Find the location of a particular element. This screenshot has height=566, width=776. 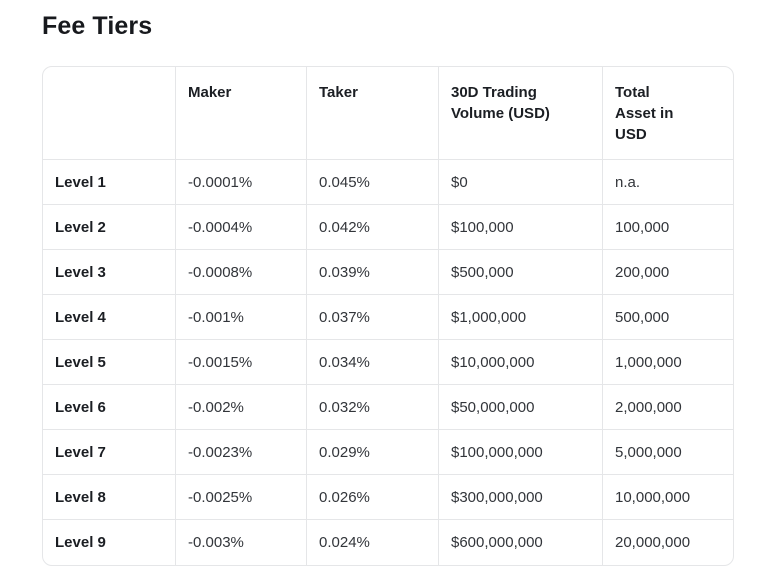

volume-cell: $600,000,000 is located at coordinates (521, 542).